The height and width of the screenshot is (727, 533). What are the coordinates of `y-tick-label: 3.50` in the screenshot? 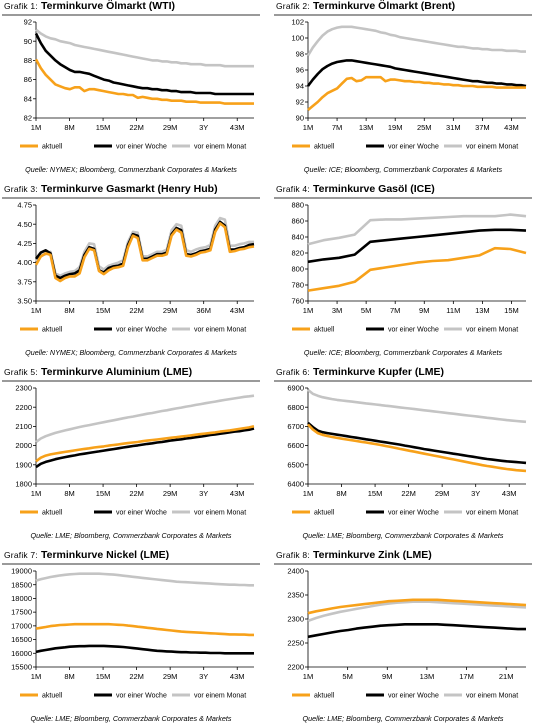 It's located at (24, 301).